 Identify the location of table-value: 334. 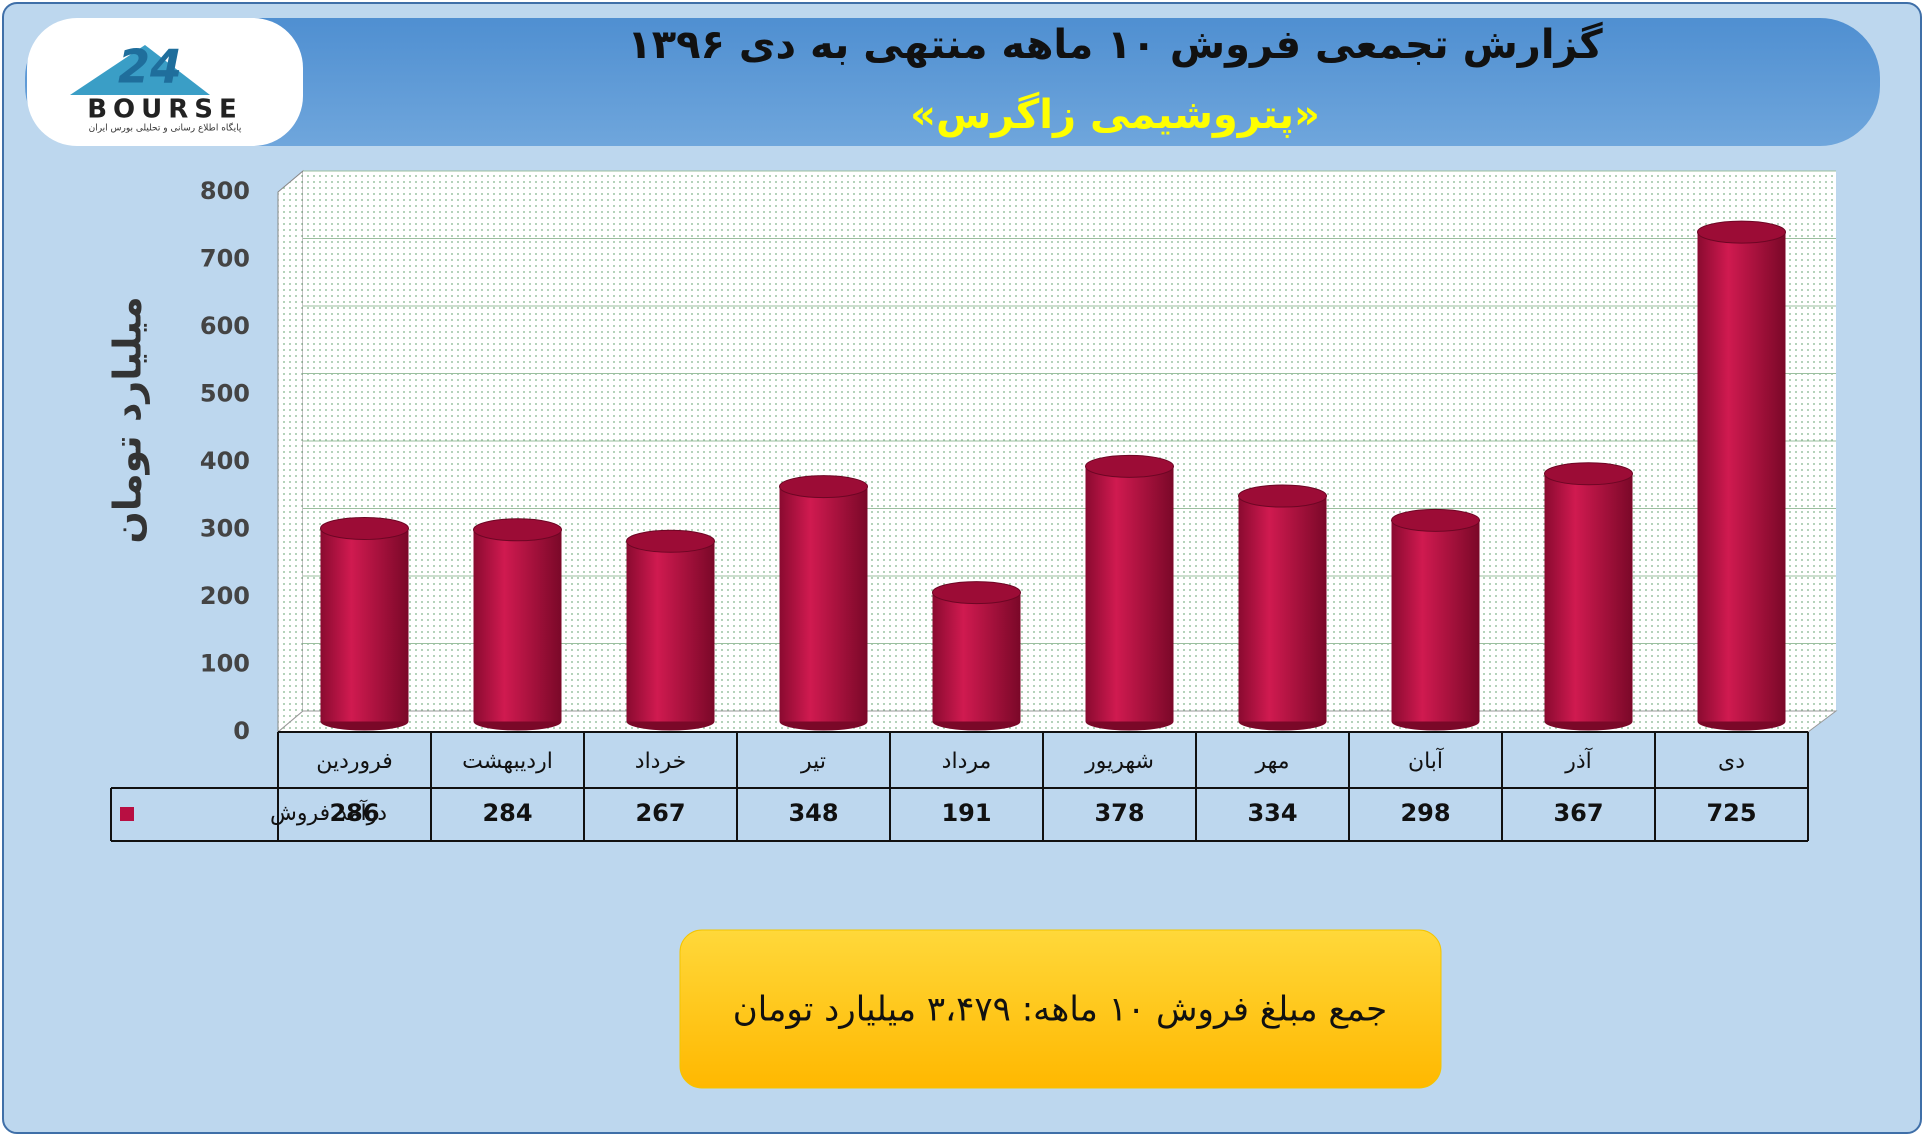
(1272, 813).